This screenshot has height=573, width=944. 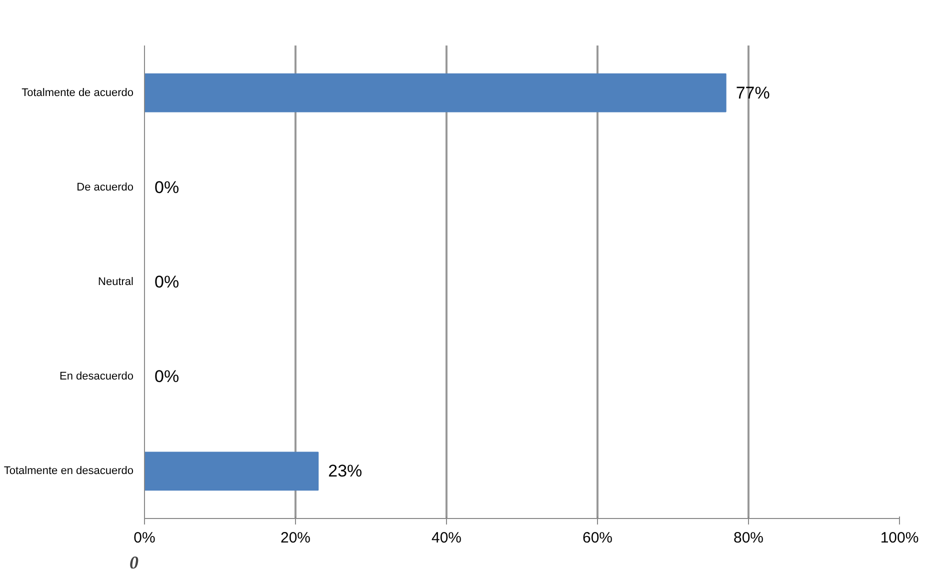 What do you see at coordinates (116, 282) in the screenshot?
I see `y-tick-label: Neutral` at bounding box center [116, 282].